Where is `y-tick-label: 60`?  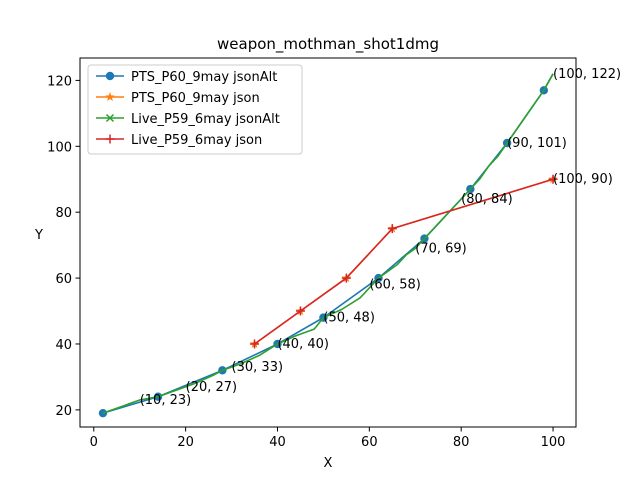 y-tick-label: 60 is located at coordinates (63, 279).